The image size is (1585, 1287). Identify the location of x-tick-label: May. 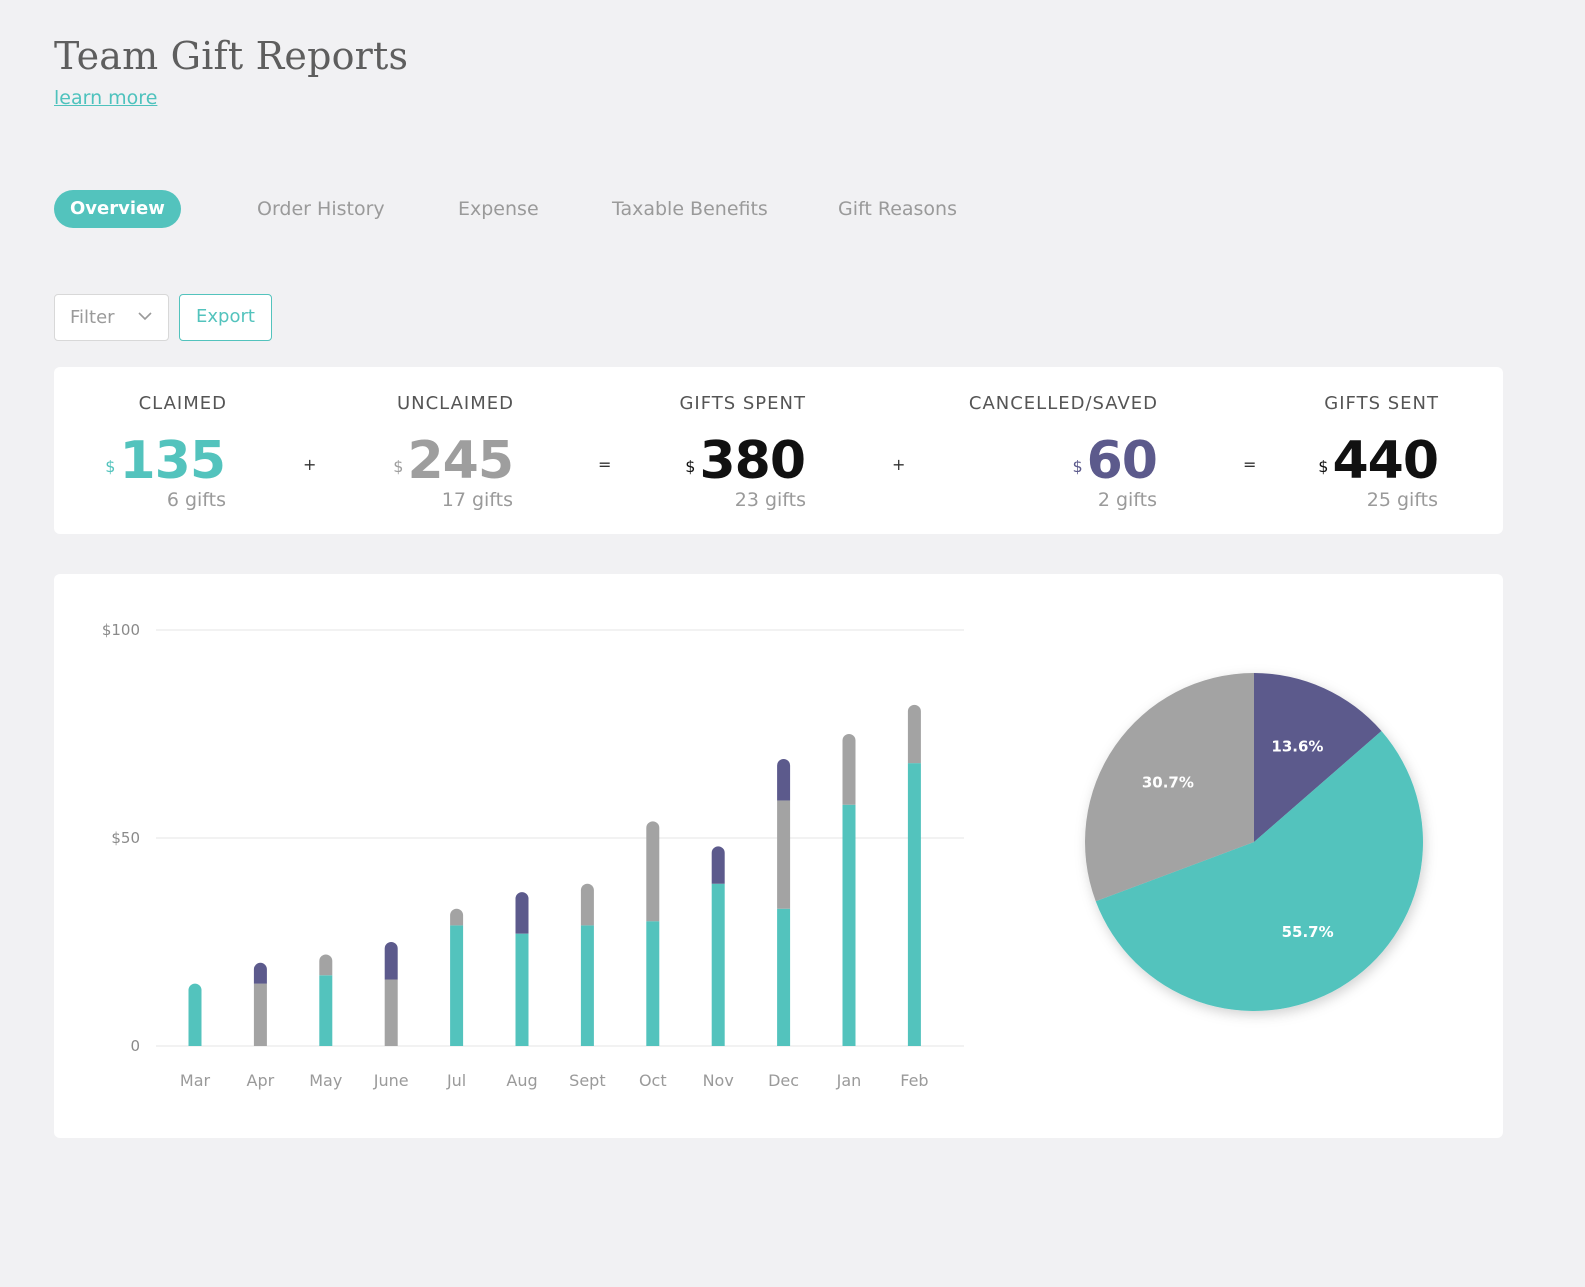
(325, 1080).